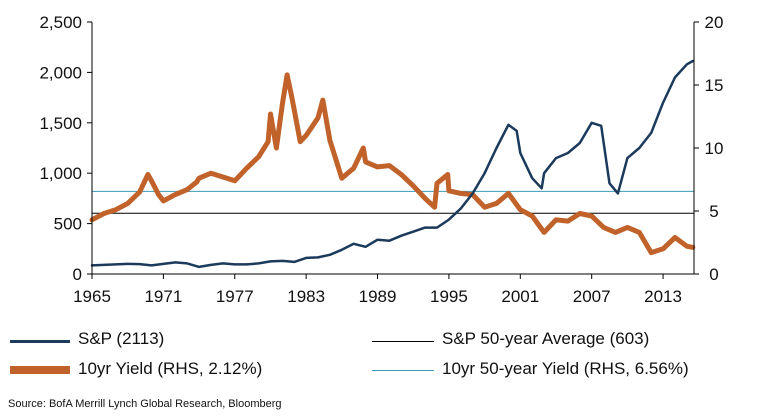 This screenshot has width=769, height=419. Describe the element at coordinates (449, 296) in the screenshot. I see `x-tick-label: 1995` at that location.